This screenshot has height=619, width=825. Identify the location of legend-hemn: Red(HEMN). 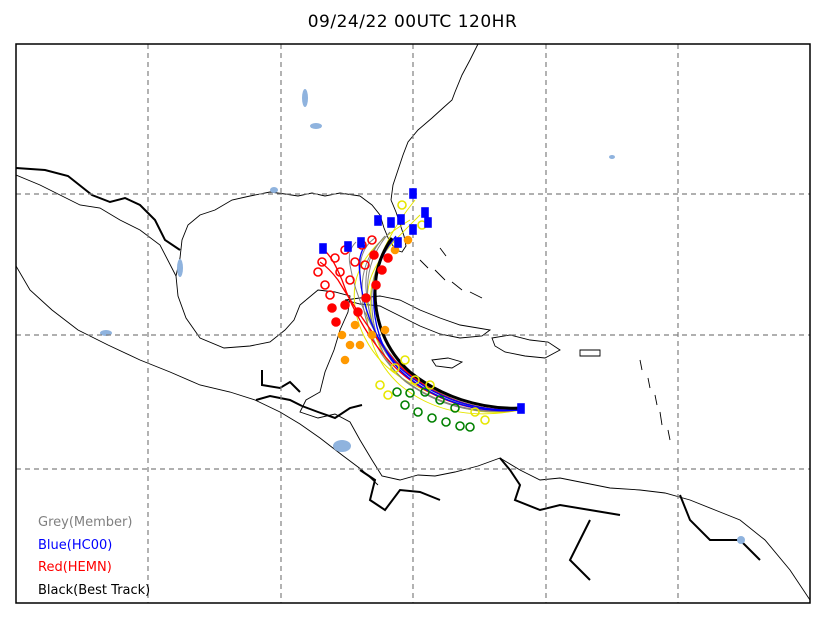
(75, 567).